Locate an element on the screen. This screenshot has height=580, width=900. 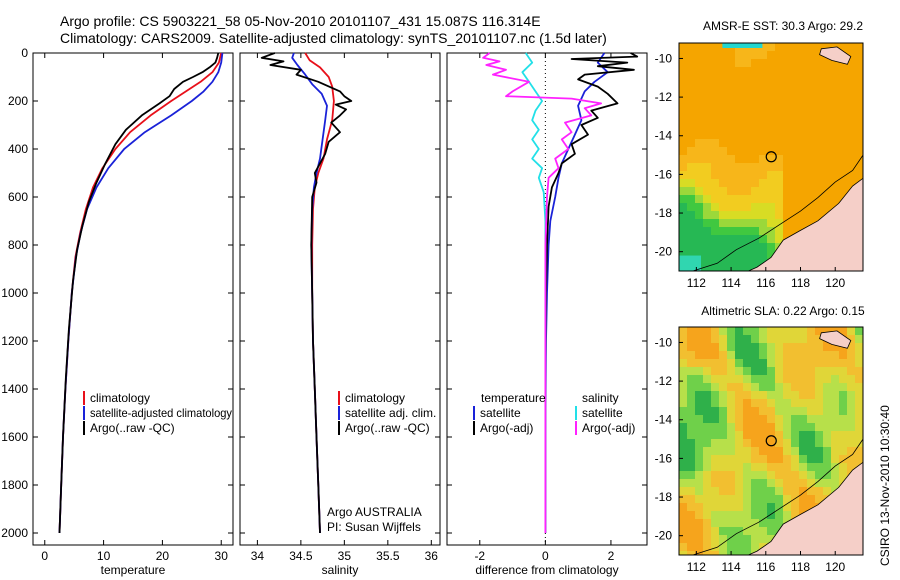
lon-tick-label: 114 is located at coordinates (731, 567).